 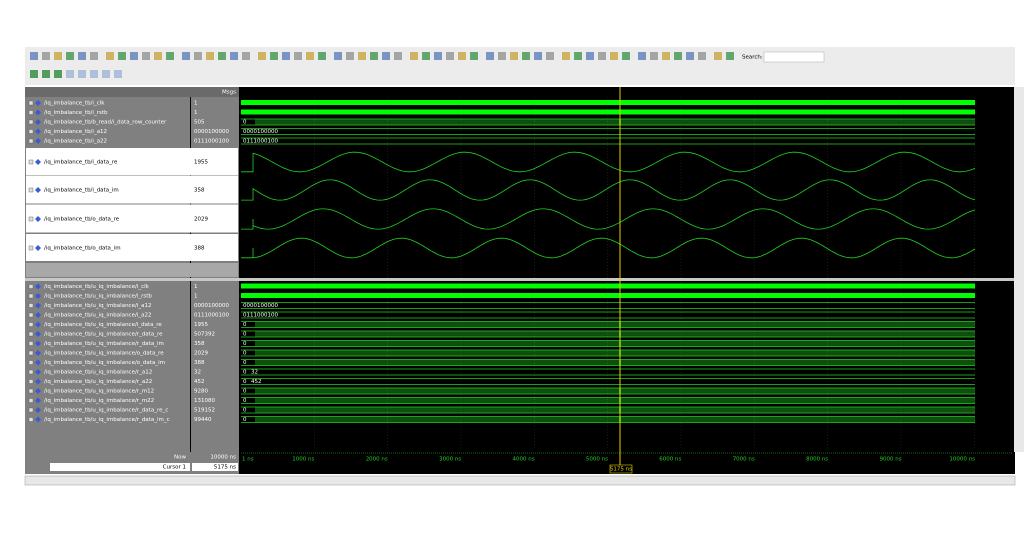 I want to click on signal-name: /iq_imbalance_tb/u_iq_imbalance/i_a12, so click(x=97, y=306).